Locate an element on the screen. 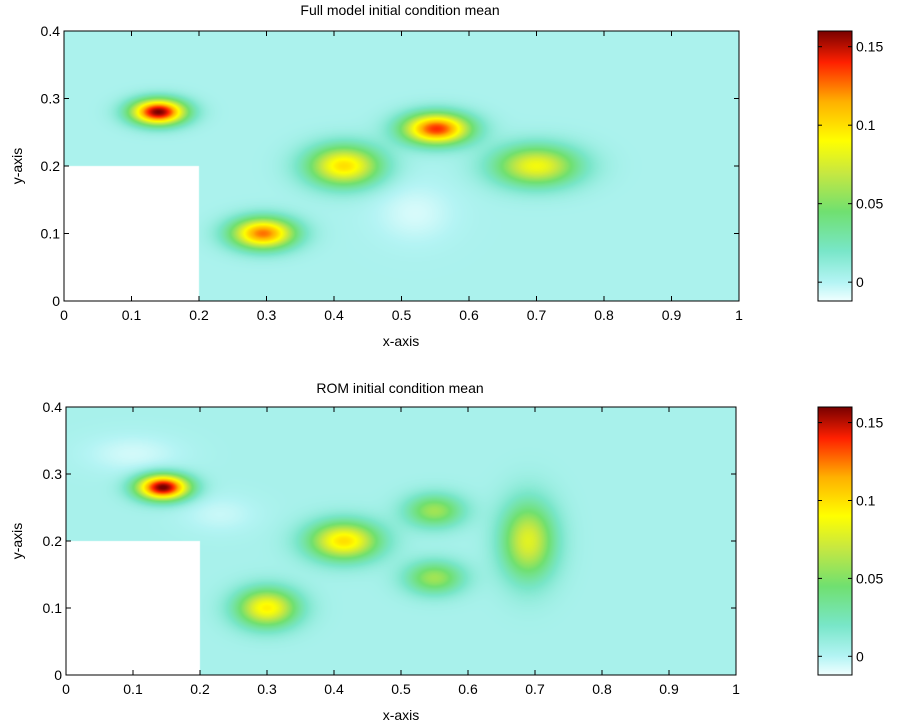 Image resolution: width=911 pixels, height=726 pixels. plot-title: ROM initial condition mean is located at coordinates (399, 388).